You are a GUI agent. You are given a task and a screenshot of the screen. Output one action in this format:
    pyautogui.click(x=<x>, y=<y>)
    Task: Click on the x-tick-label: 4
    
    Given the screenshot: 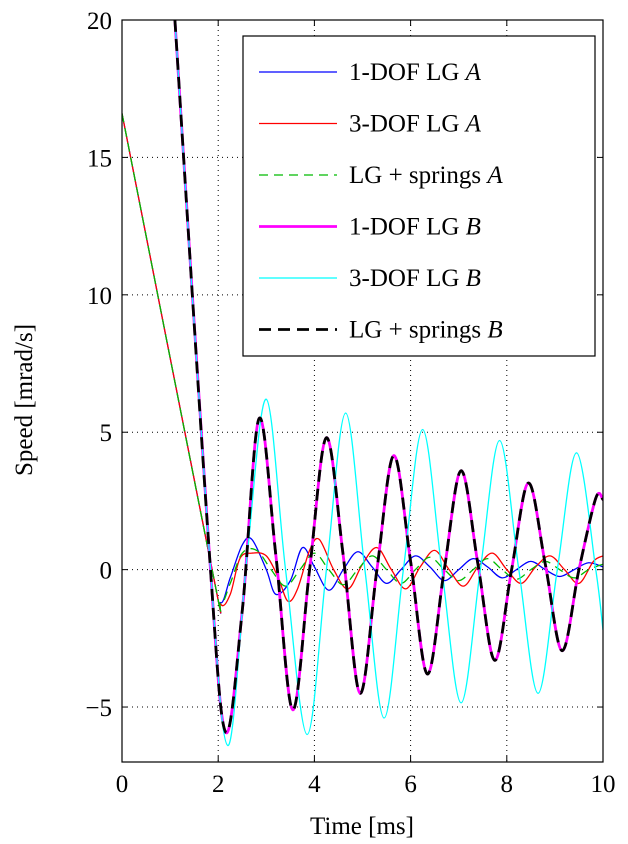 What is the action you would take?
    pyautogui.click(x=314, y=784)
    